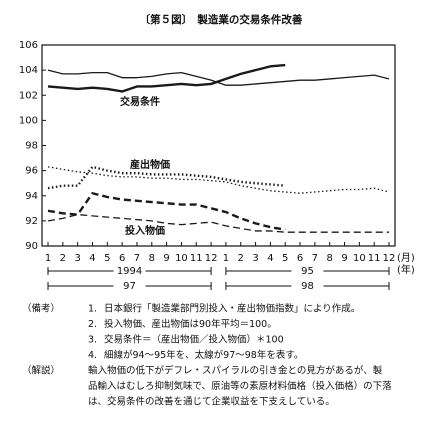 This screenshot has width=443, height=430. What do you see at coordinates (31, 171) in the screenshot?
I see `y-tick-label: 96` at bounding box center [31, 171].